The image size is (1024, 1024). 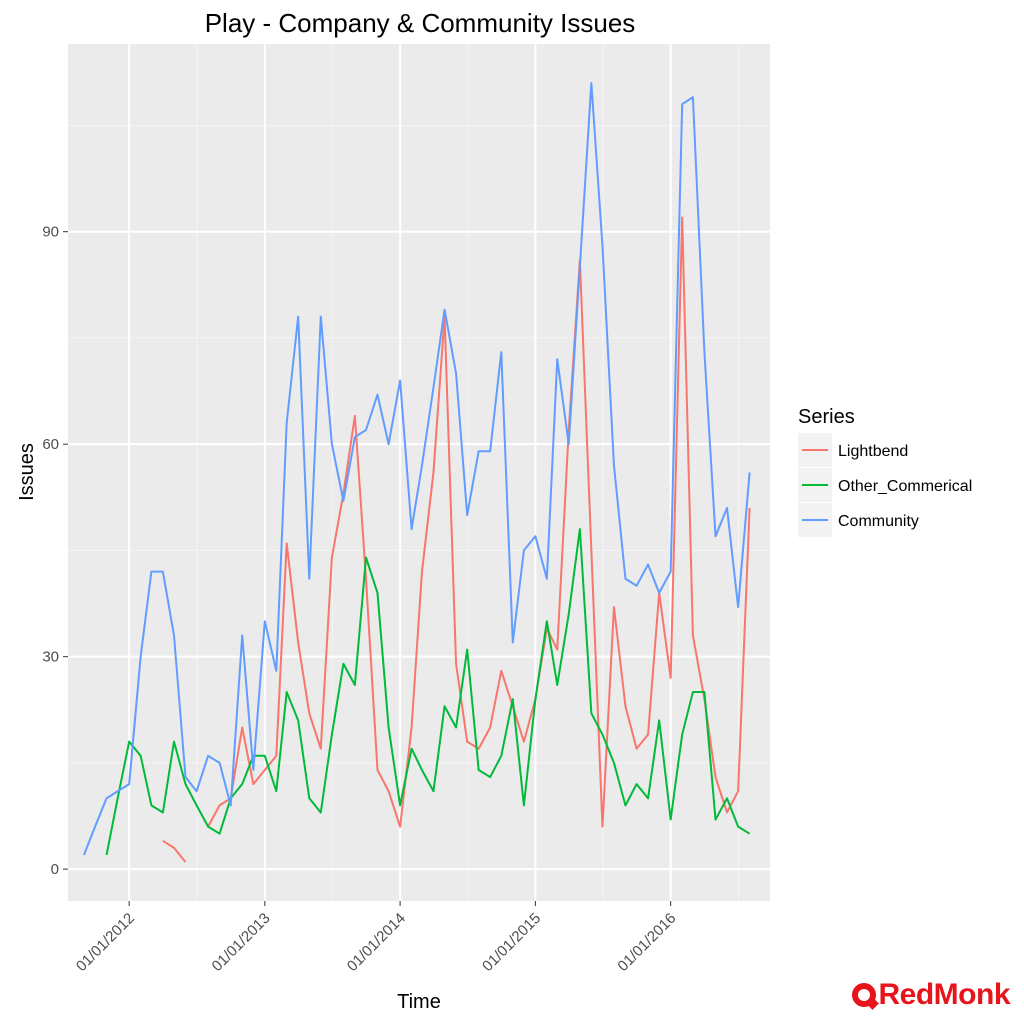 I want to click on series-line-lightbend, so click(x=174, y=851).